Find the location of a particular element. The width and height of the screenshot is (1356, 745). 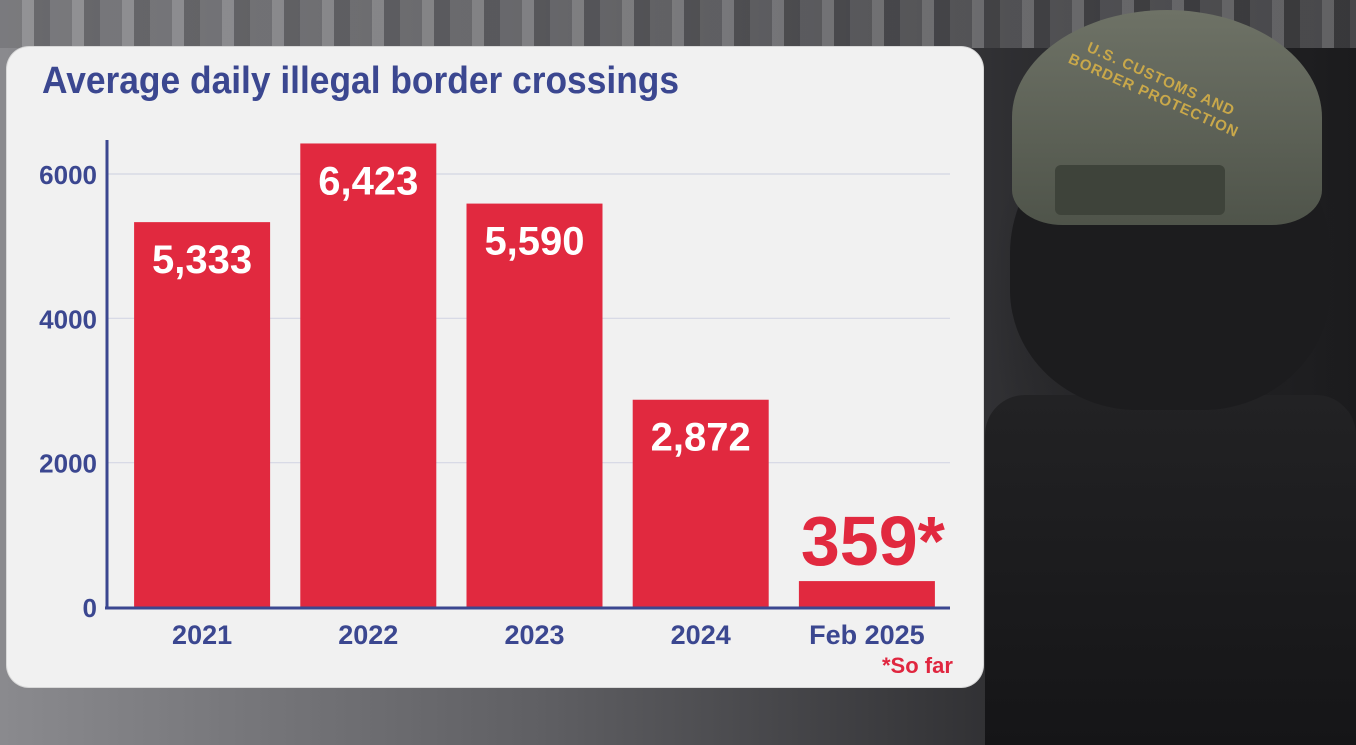

y-tick-label: 0 is located at coordinates (90, 608).